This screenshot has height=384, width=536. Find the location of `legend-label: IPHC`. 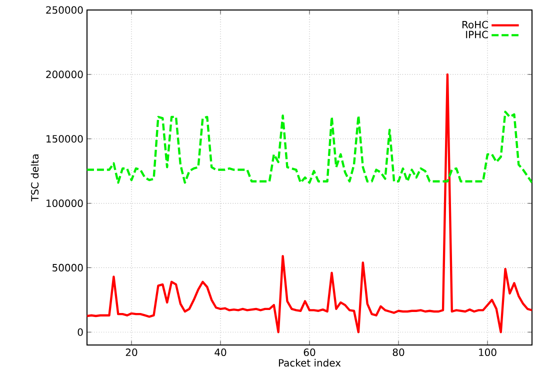

legend-label: IPHC is located at coordinates (477, 34).